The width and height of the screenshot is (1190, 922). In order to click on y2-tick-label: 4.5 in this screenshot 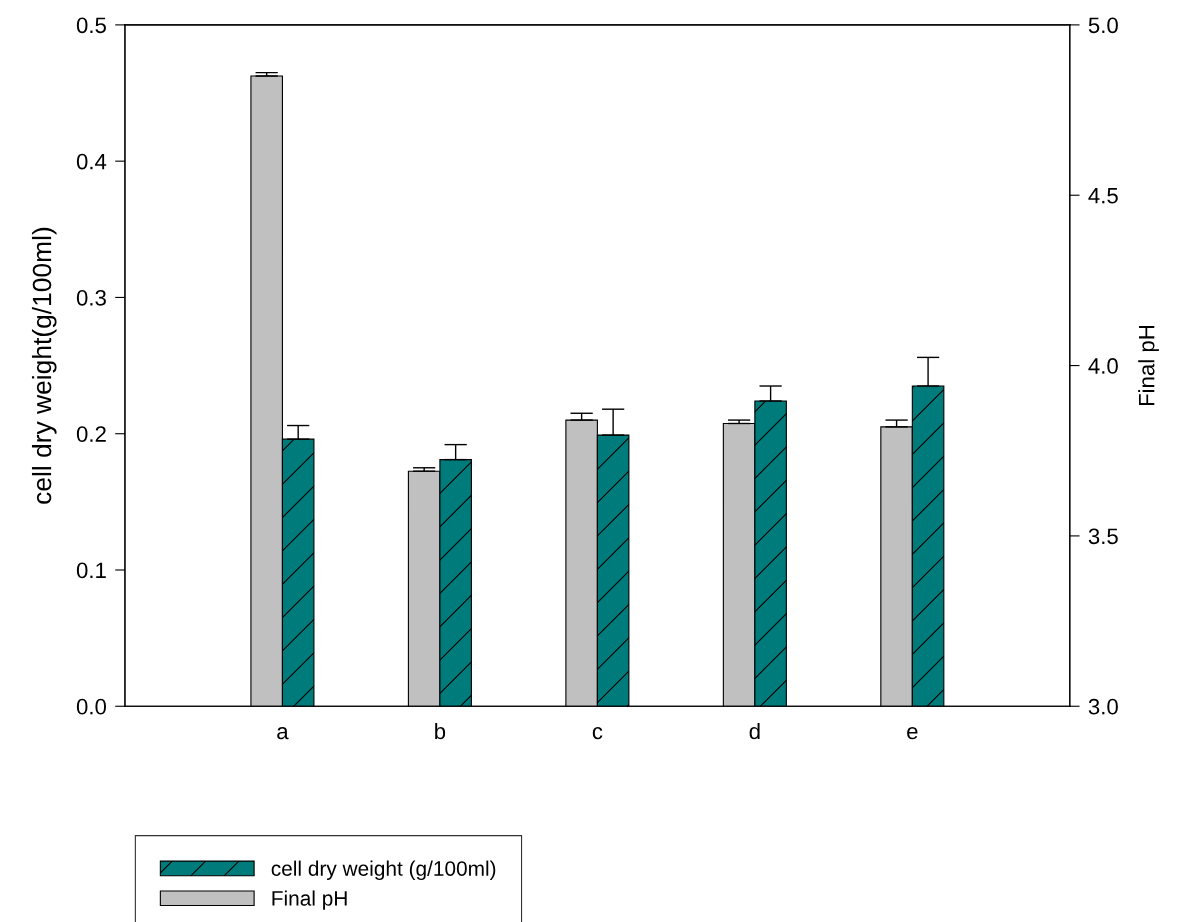, I will do `click(1103, 196)`.